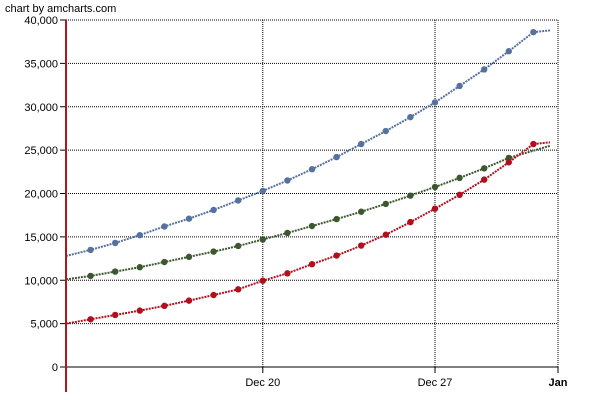 Image resolution: width=600 pixels, height=400 pixels. Describe the element at coordinates (44, 325) in the screenshot. I see `y-tick-label: 5,000` at that location.